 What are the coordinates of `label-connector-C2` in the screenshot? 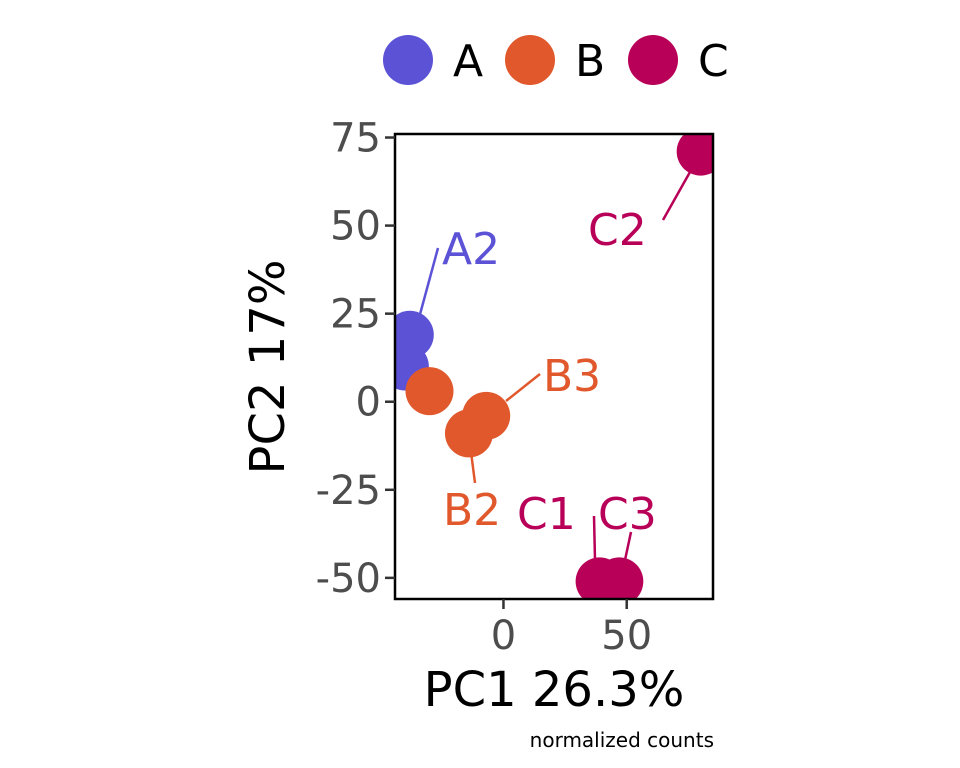 It's located at (676, 196).